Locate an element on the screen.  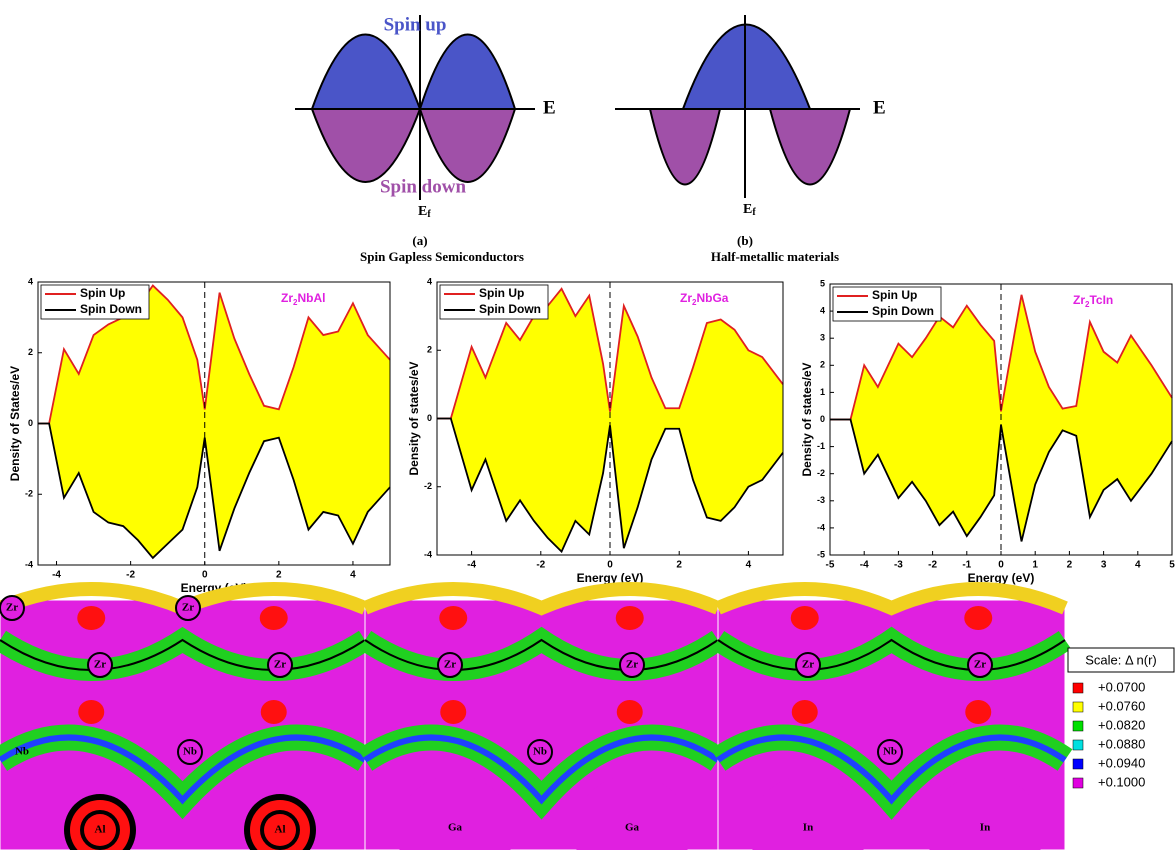
scale-label: +0.0940 is located at coordinates (1121, 762).